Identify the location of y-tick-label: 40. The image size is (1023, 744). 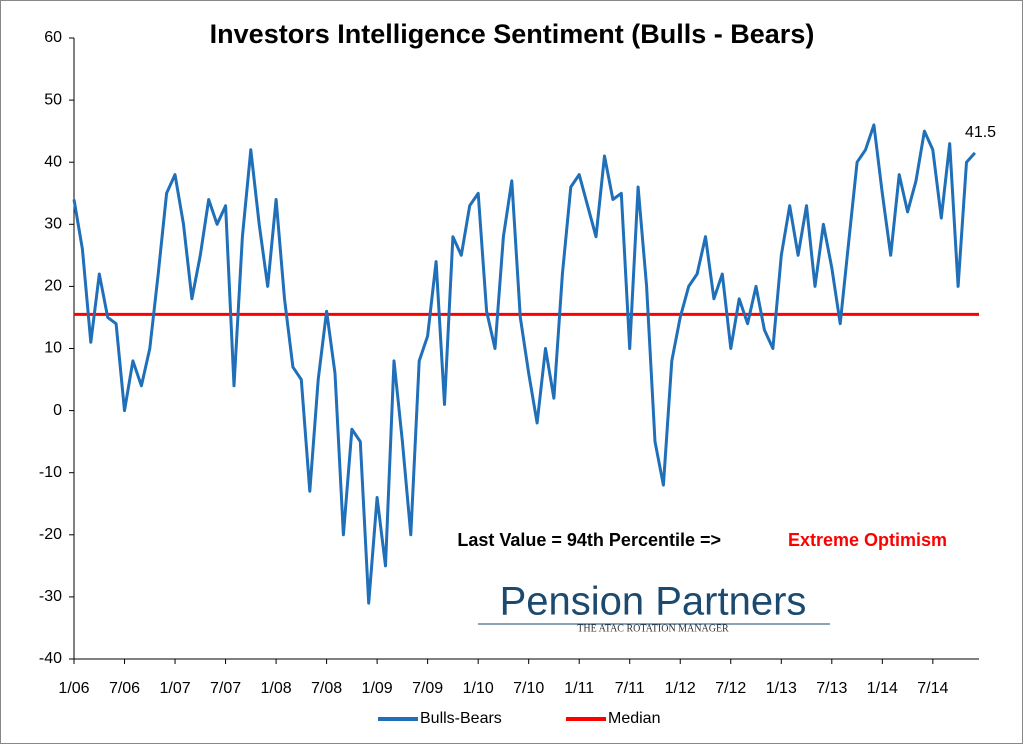
(53, 161).